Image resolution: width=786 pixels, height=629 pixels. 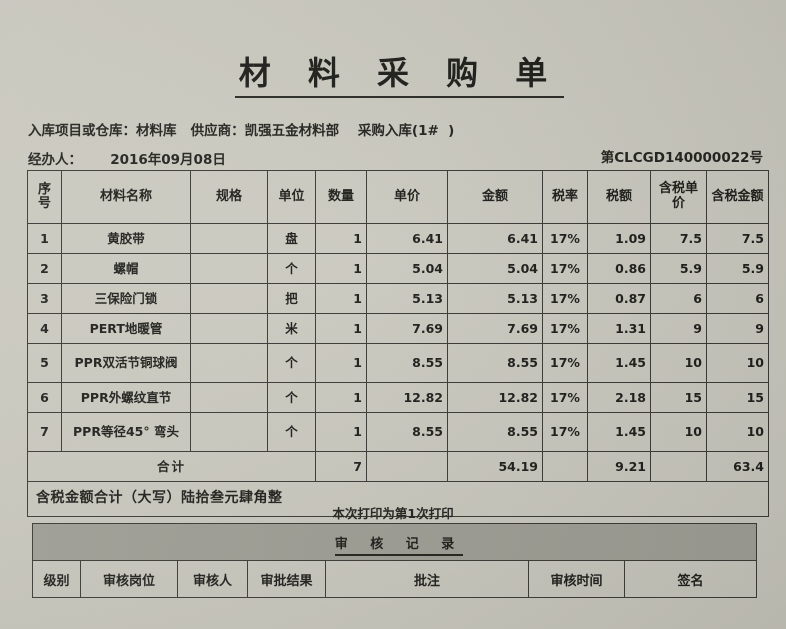 I want to click on col-header-seq: 序 号, so click(x=44, y=197).